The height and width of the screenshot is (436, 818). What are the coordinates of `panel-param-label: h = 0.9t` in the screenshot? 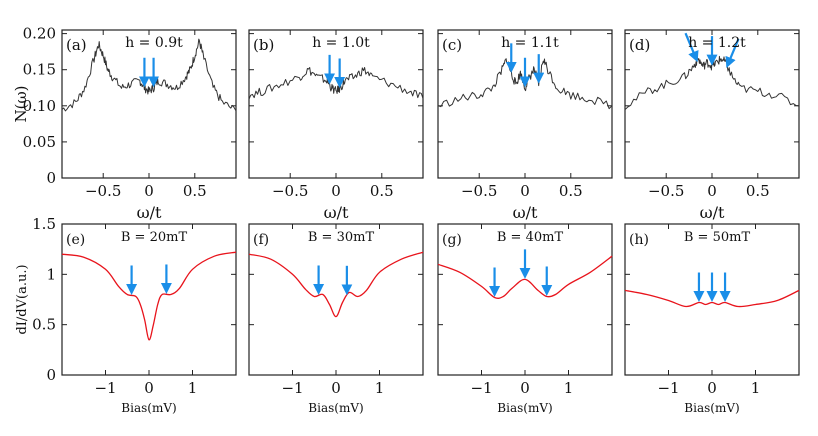 It's located at (154, 43).